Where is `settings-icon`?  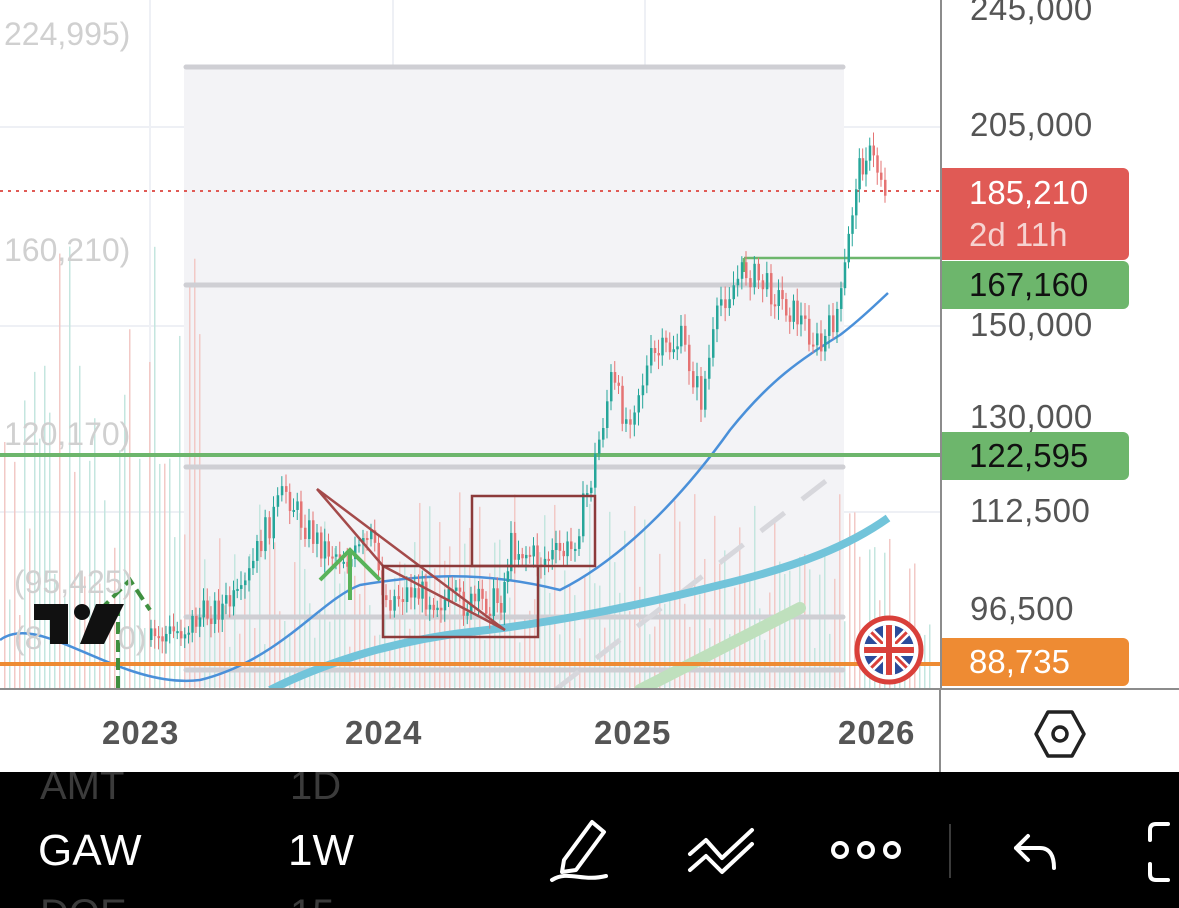
settings-icon is located at coordinates (1060, 734).